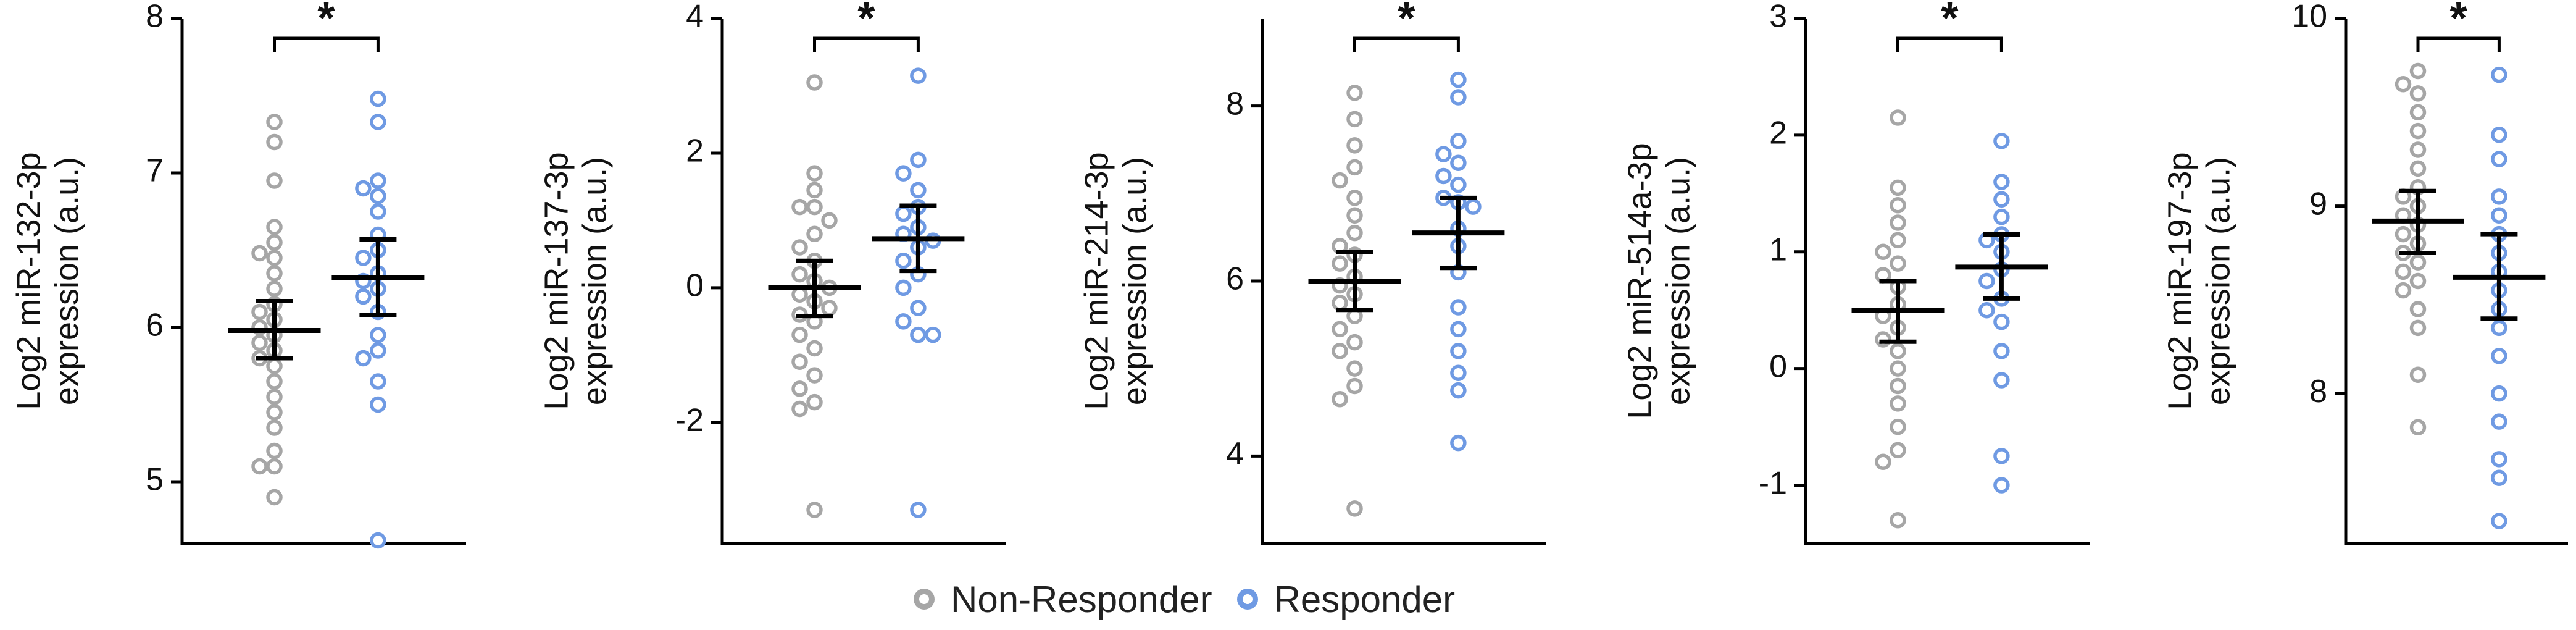 The height and width of the screenshot is (630, 2576). What do you see at coordinates (2318, 204) in the screenshot?
I see `y-tick-label: 9` at bounding box center [2318, 204].